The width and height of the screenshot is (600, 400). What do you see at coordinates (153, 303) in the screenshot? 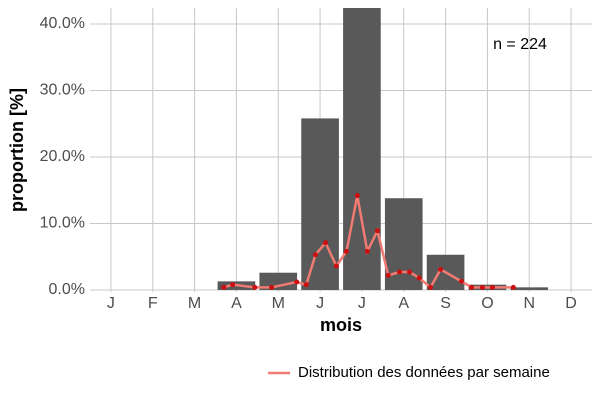
I see `x-tick-label: F` at bounding box center [153, 303].